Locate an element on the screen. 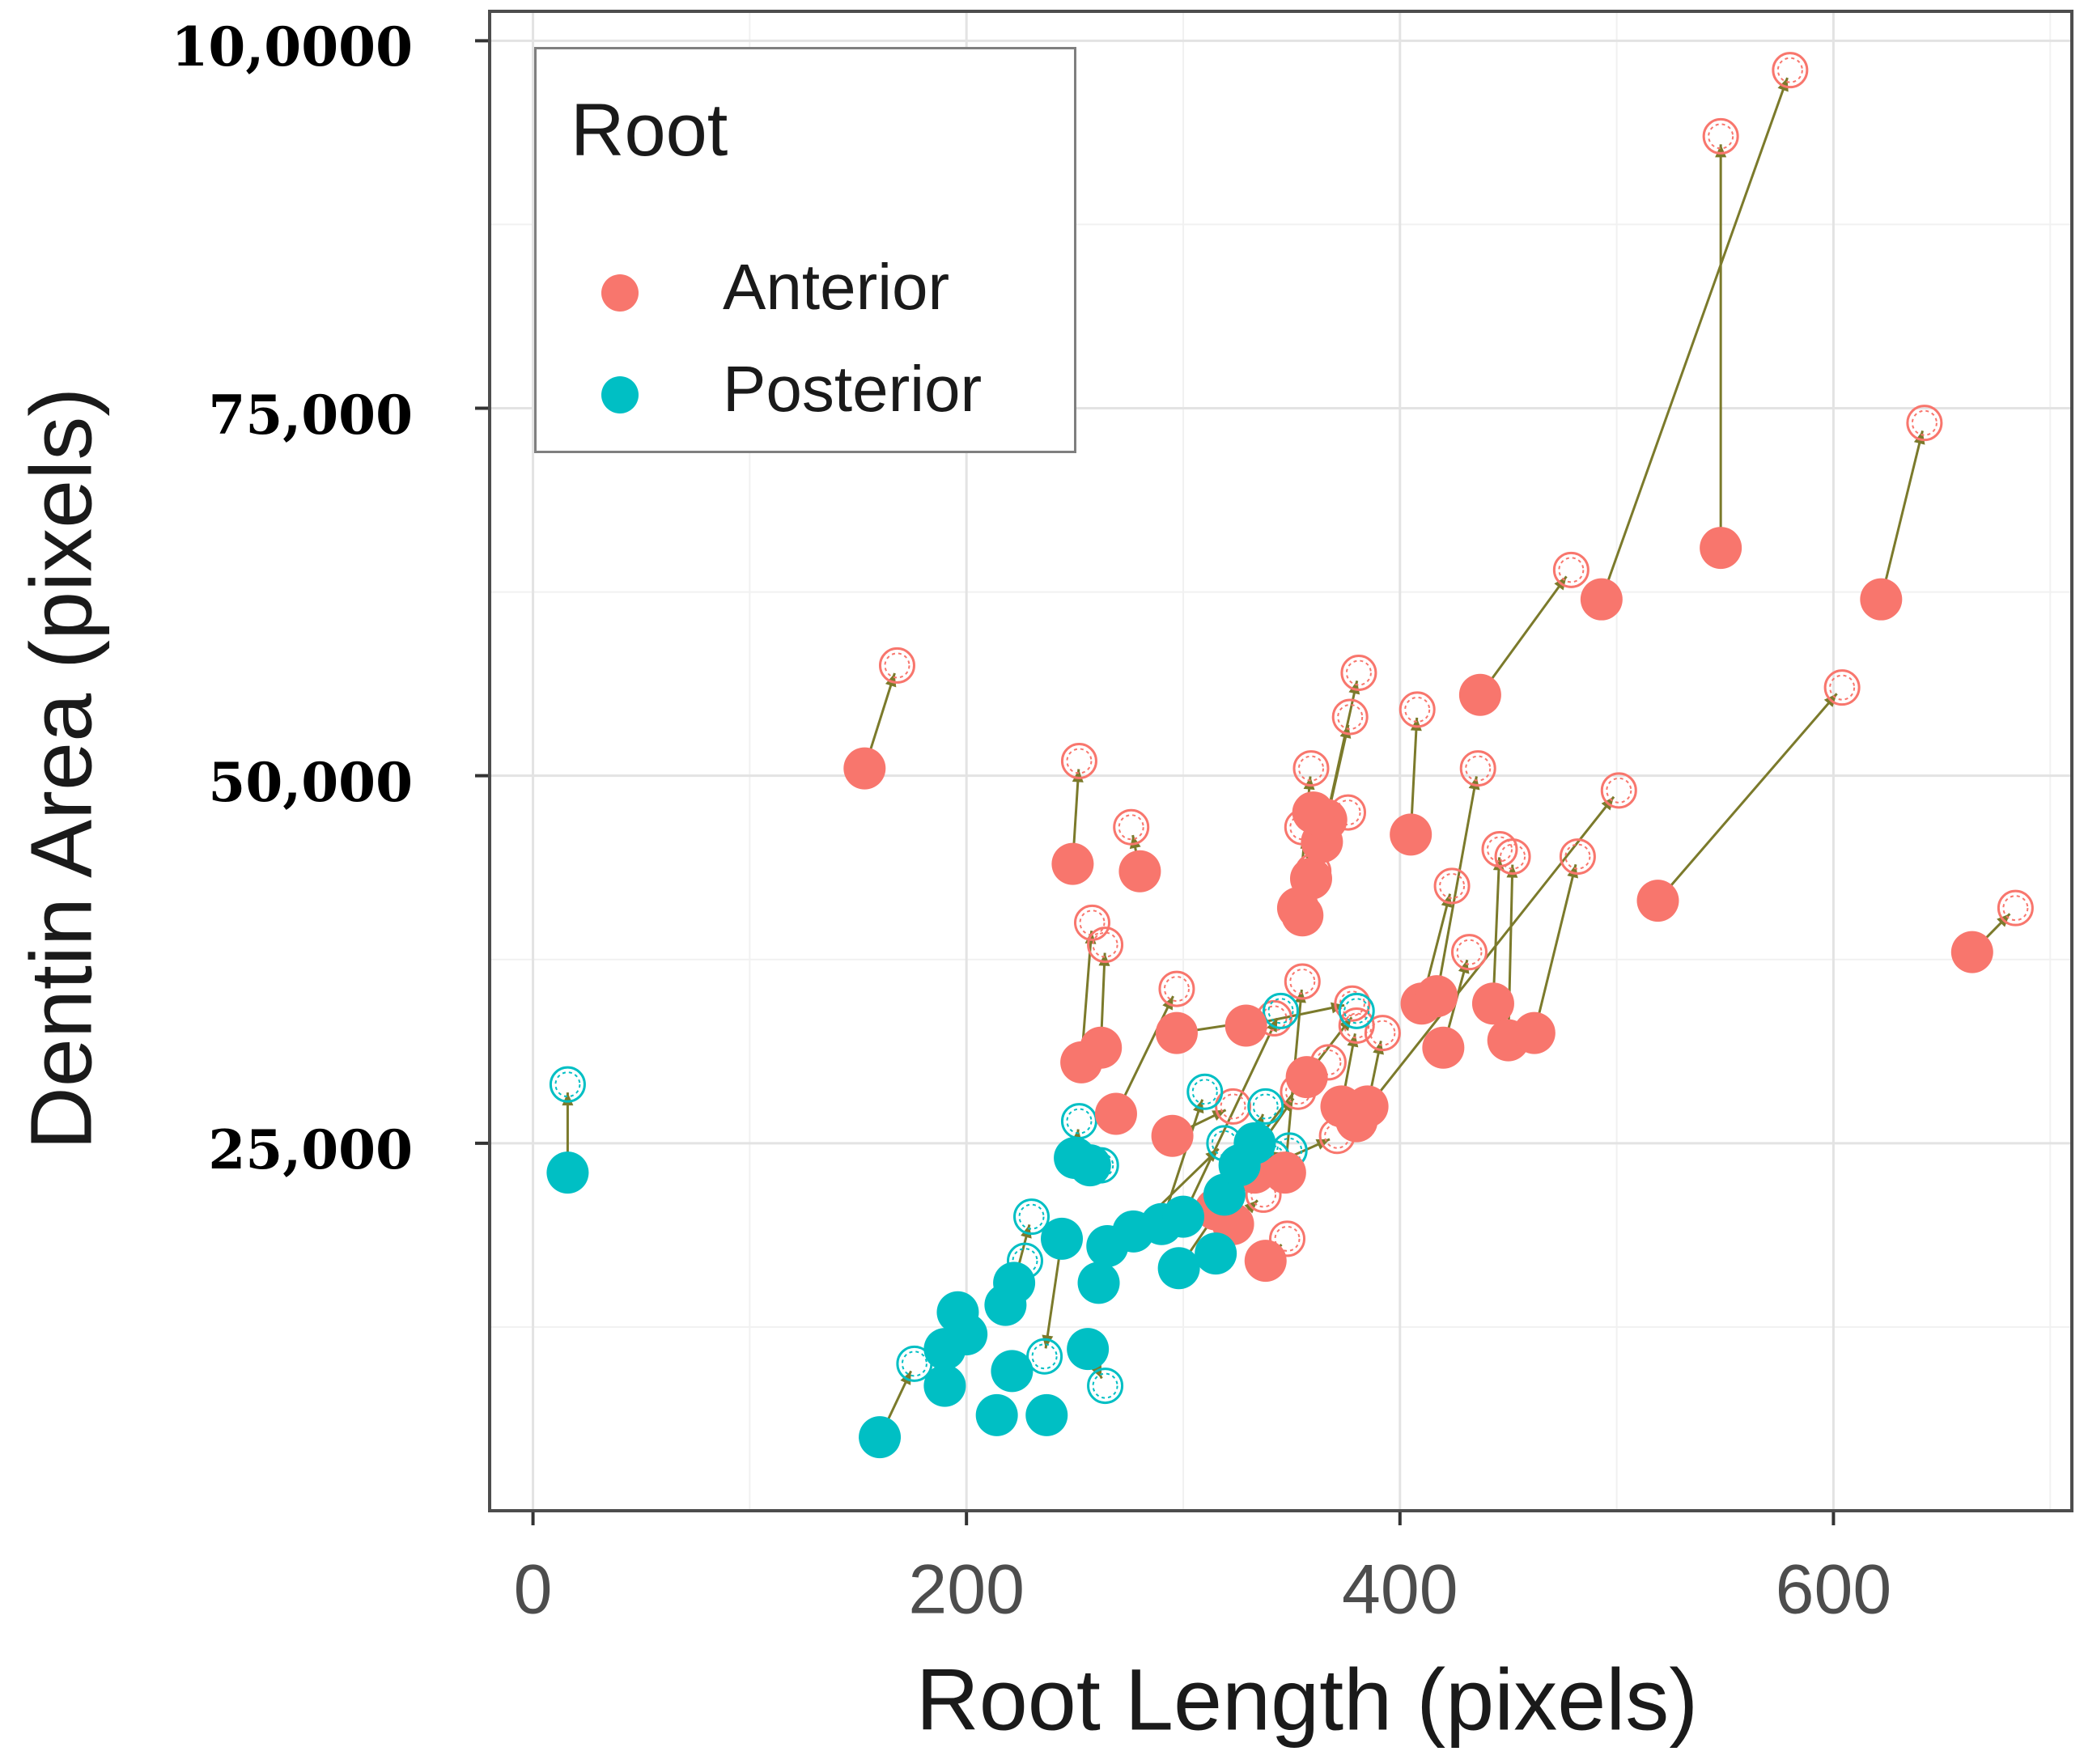  x-tick-label: 600 is located at coordinates (1833, 1589).